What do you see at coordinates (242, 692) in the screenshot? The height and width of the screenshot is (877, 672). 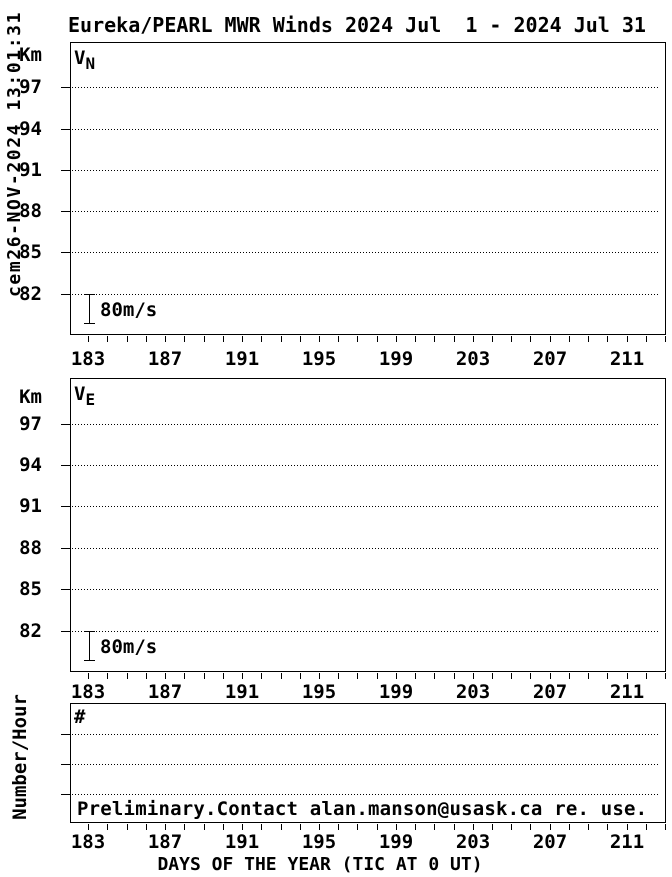 I see `x-tick-label: 191` at bounding box center [242, 692].